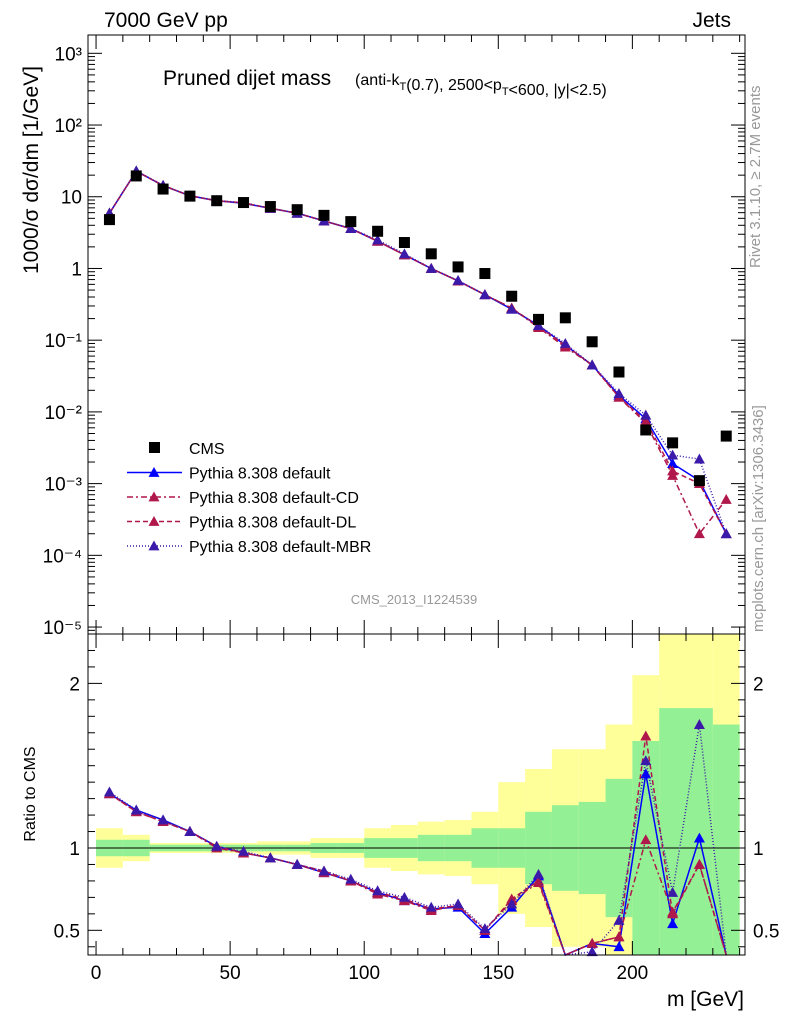  What do you see at coordinates (64, 413) in the screenshot?
I see `main-y-tick-label: 10⁻²` at bounding box center [64, 413].